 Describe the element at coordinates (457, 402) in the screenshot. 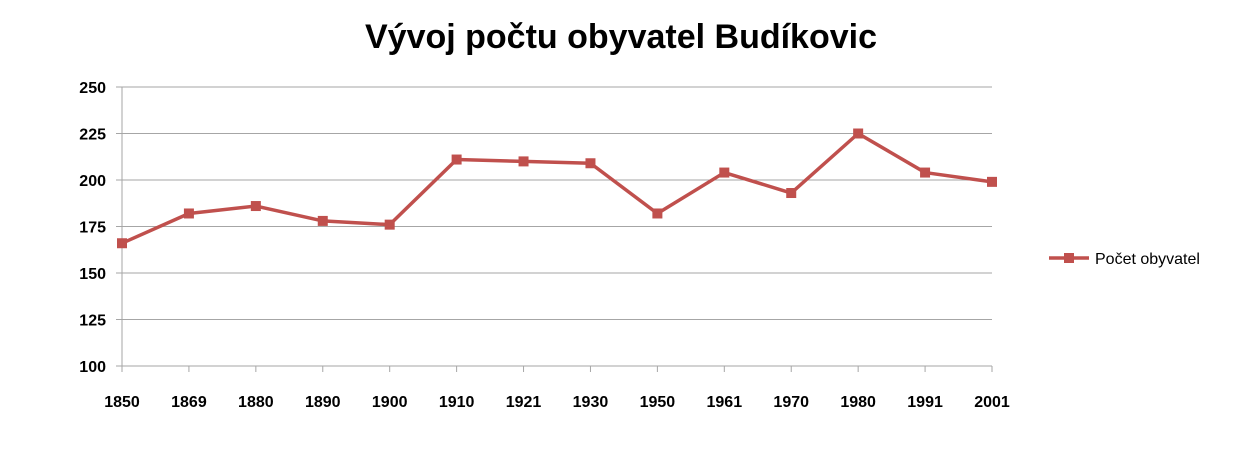

I see `x-tick-label: 1910` at that location.